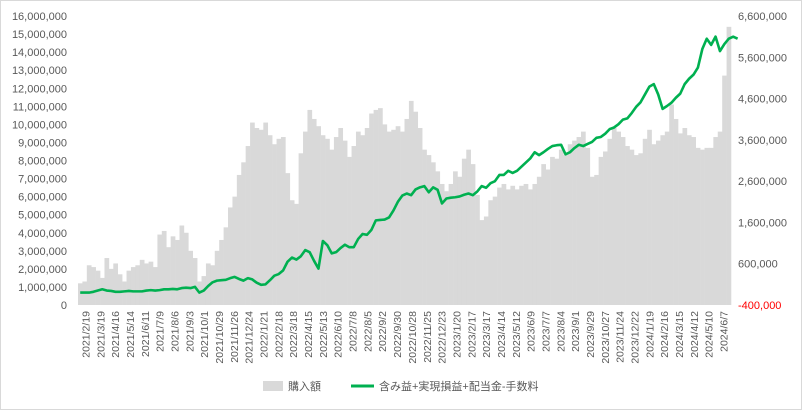 Image resolution: width=802 pixels, height=414 pixels. I want to click on legend: 購入額 含み益+実現損益+配当金-手数料, so click(401, 386).